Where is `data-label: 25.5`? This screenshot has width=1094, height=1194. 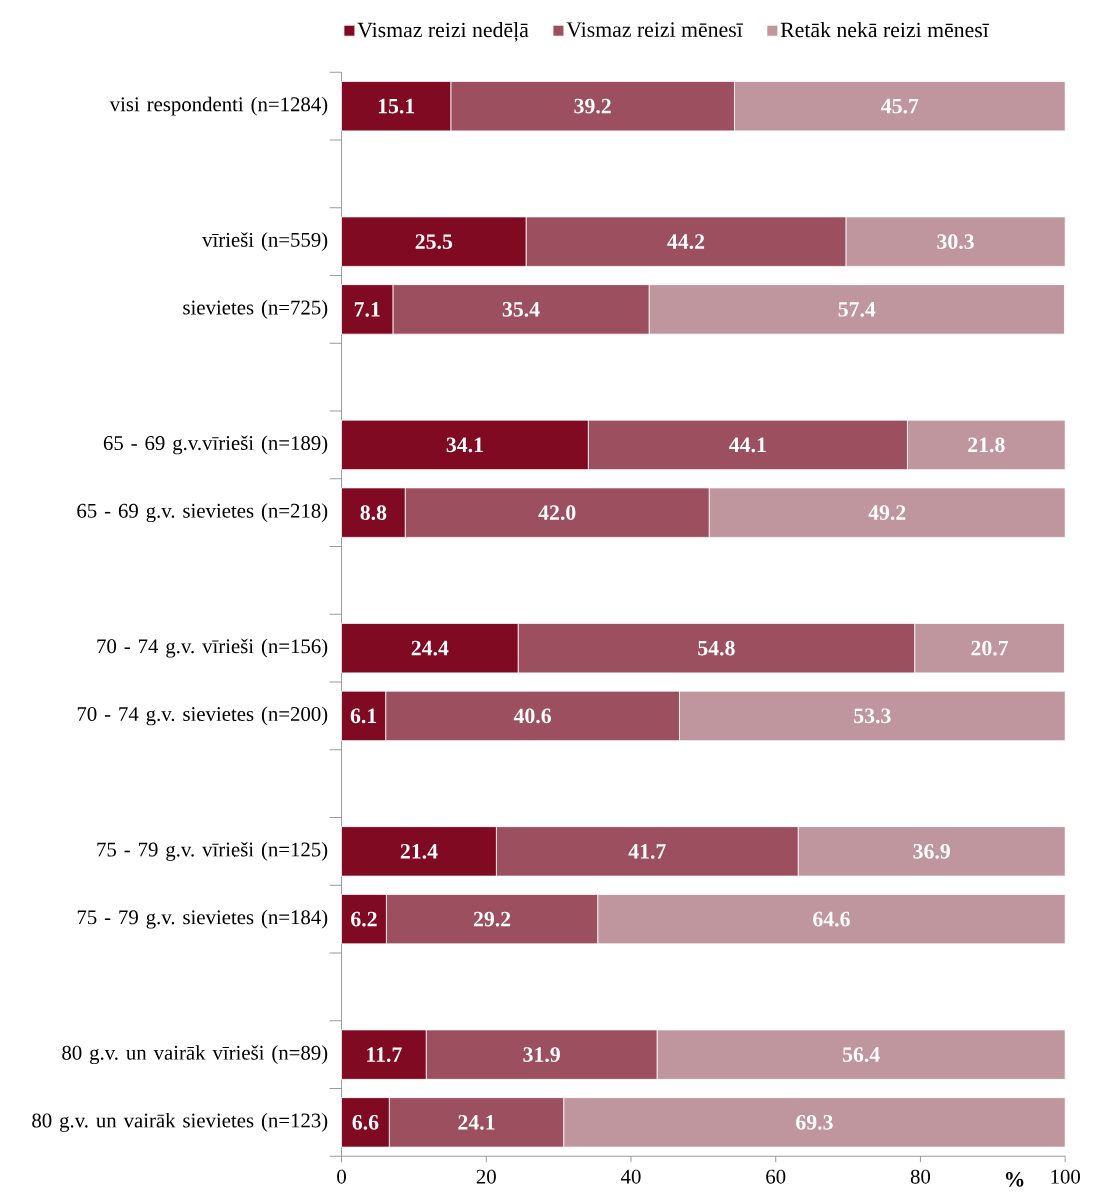
data-label: 25.5 is located at coordinates (434, 241).